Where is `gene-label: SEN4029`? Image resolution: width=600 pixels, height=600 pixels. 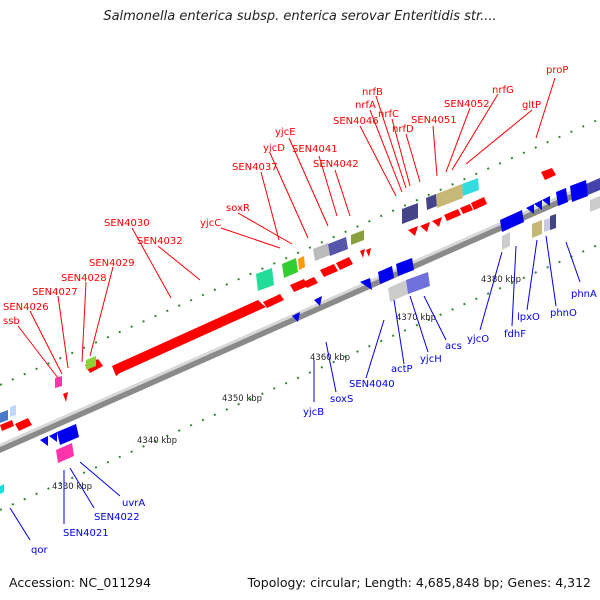 gene-label: SEN4029 is located at coordinates (112, 263).